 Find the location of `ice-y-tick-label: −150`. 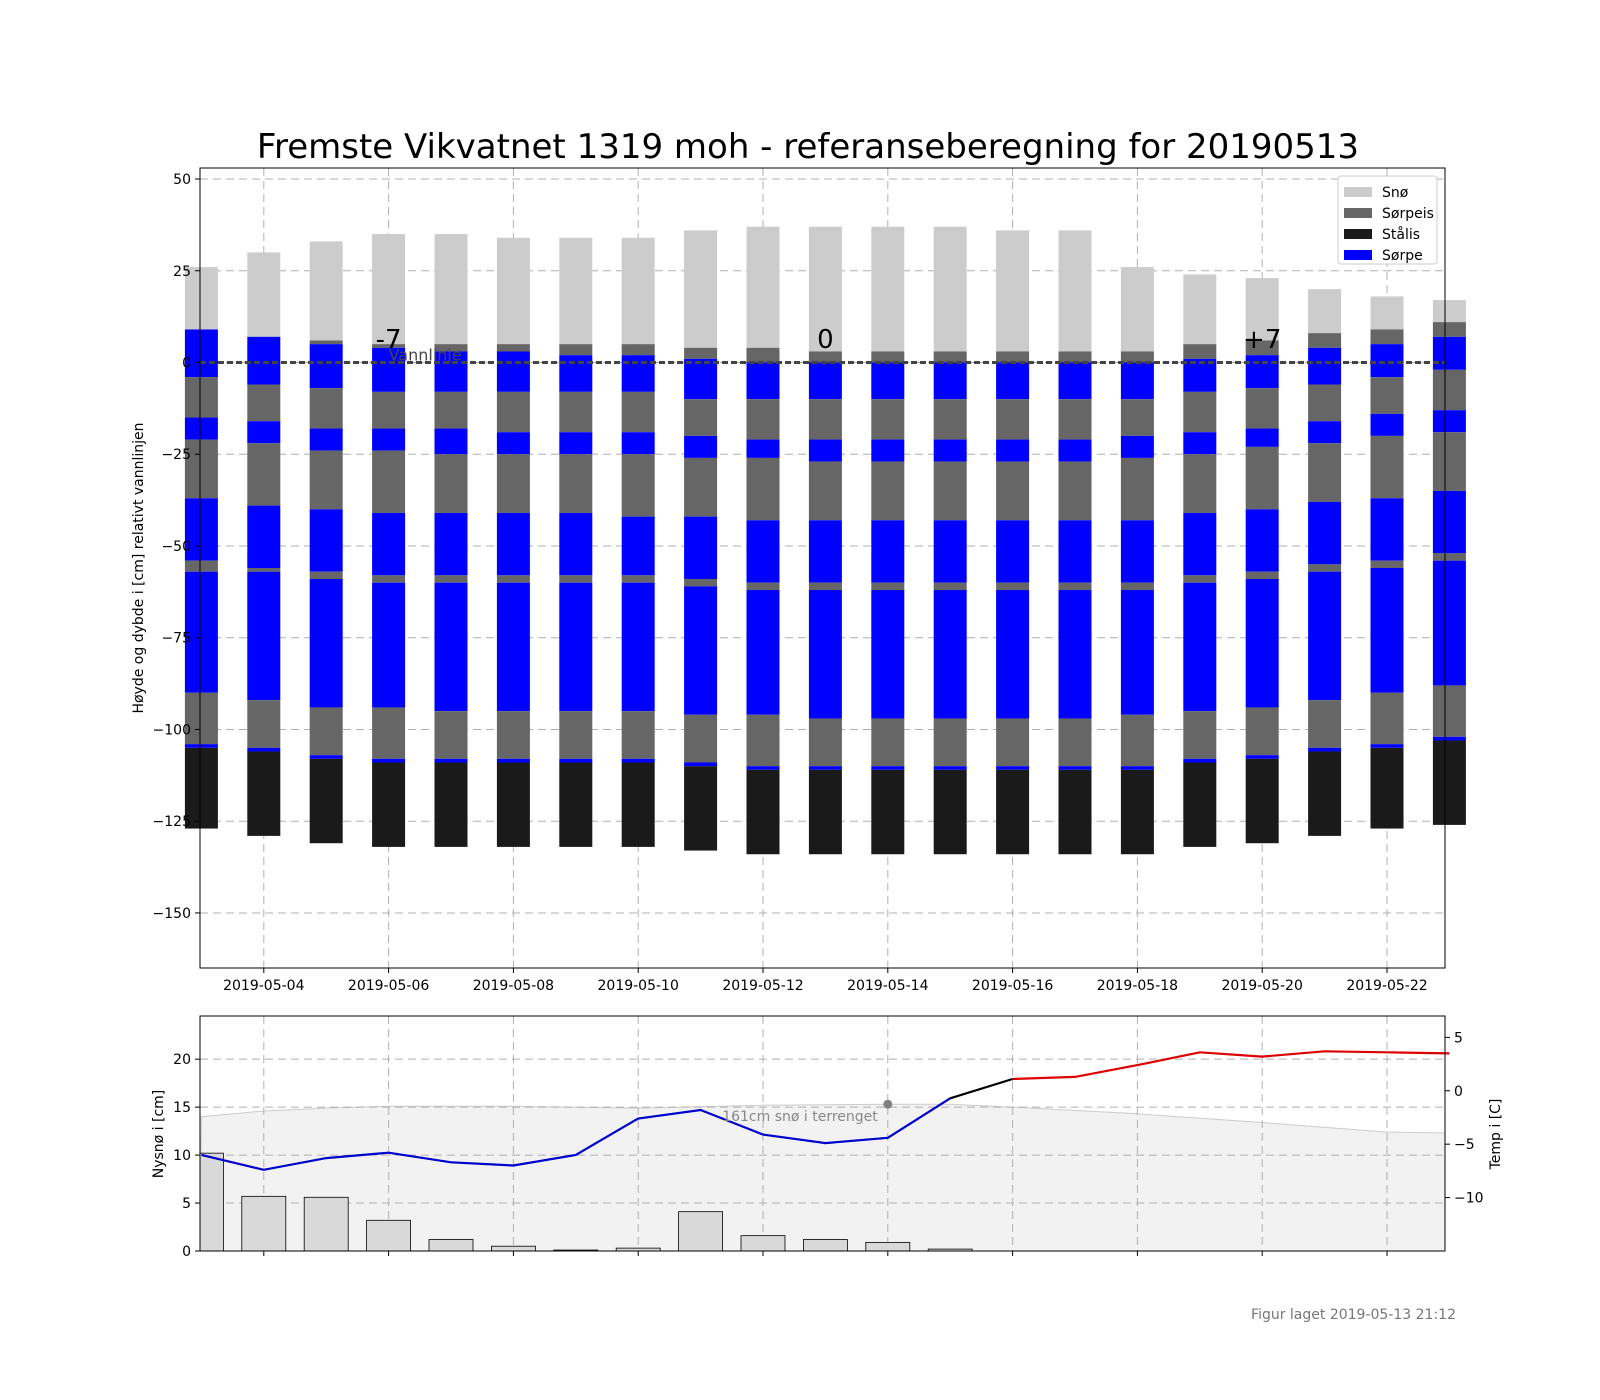

ice-y-tick-label: −150 is located at coordinates (172, 914).